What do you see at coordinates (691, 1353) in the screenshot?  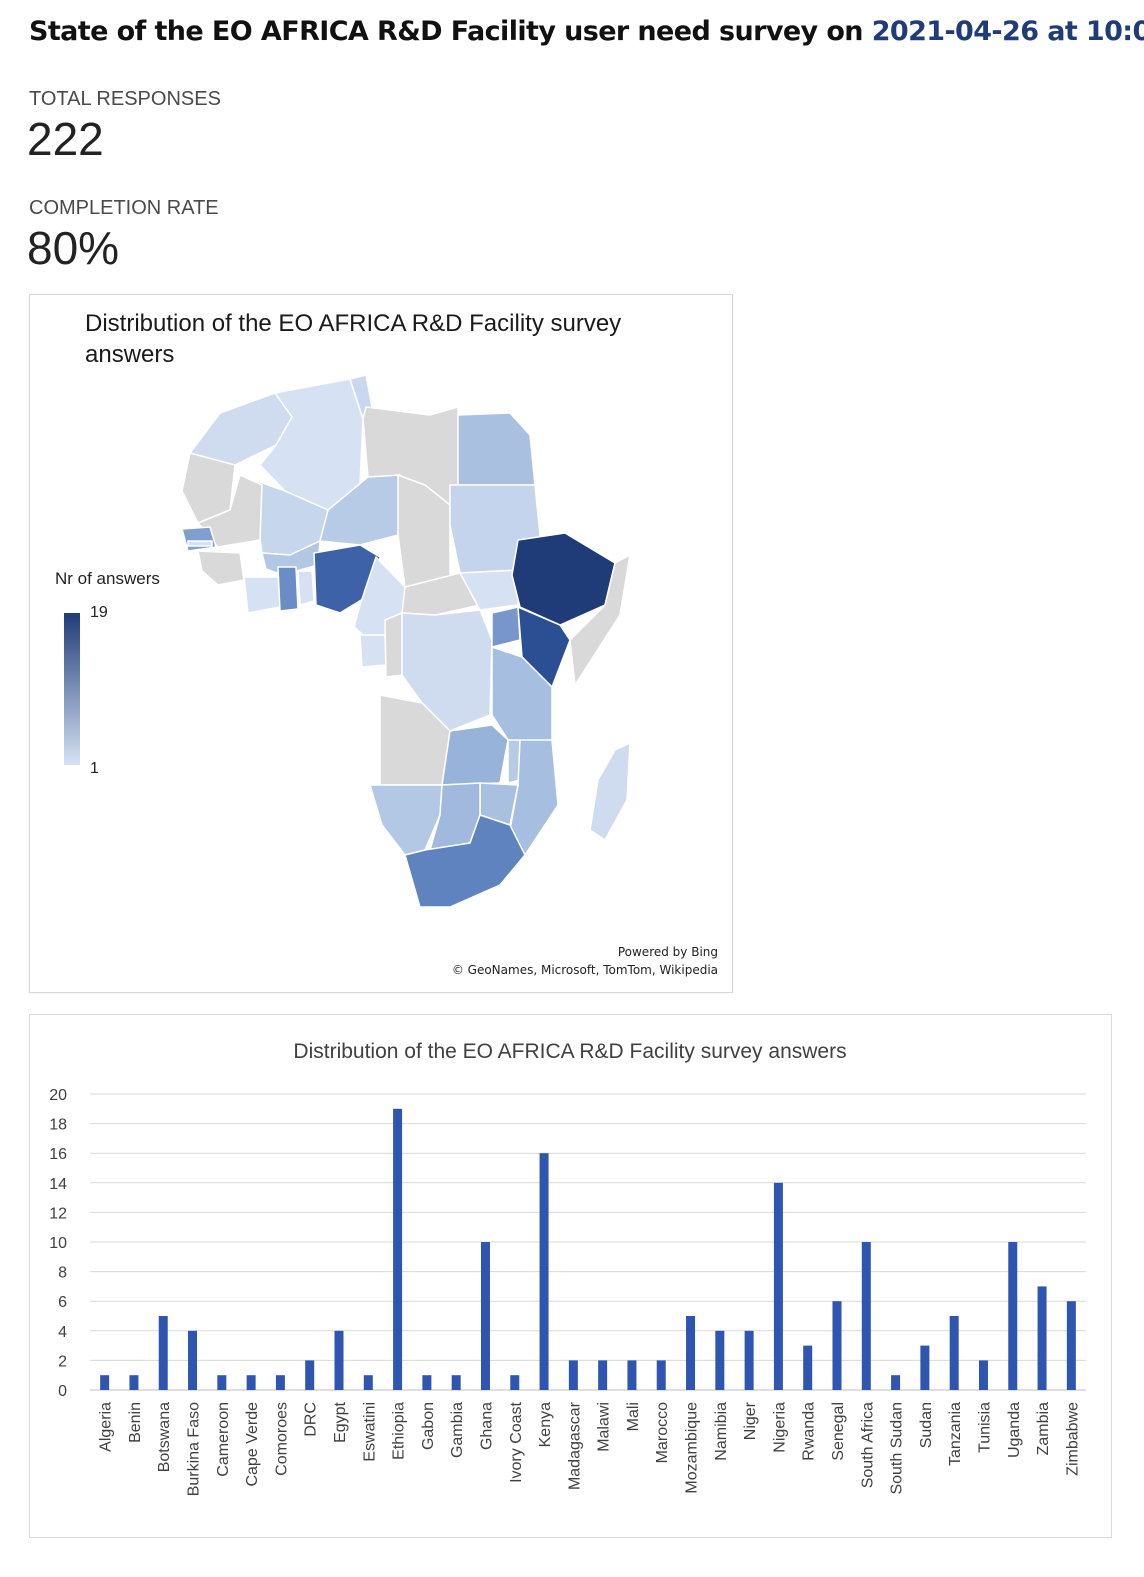 I see `bar-mozambique` at bounding box center [691, 1353].